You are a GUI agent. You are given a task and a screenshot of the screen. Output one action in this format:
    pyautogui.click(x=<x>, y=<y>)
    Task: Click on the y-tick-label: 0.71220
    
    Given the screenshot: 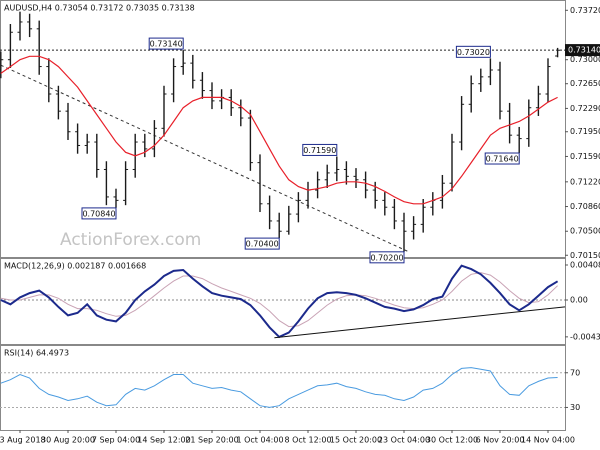 What is the action you would take?
    pyautogui.click(x=585, y=181)
    